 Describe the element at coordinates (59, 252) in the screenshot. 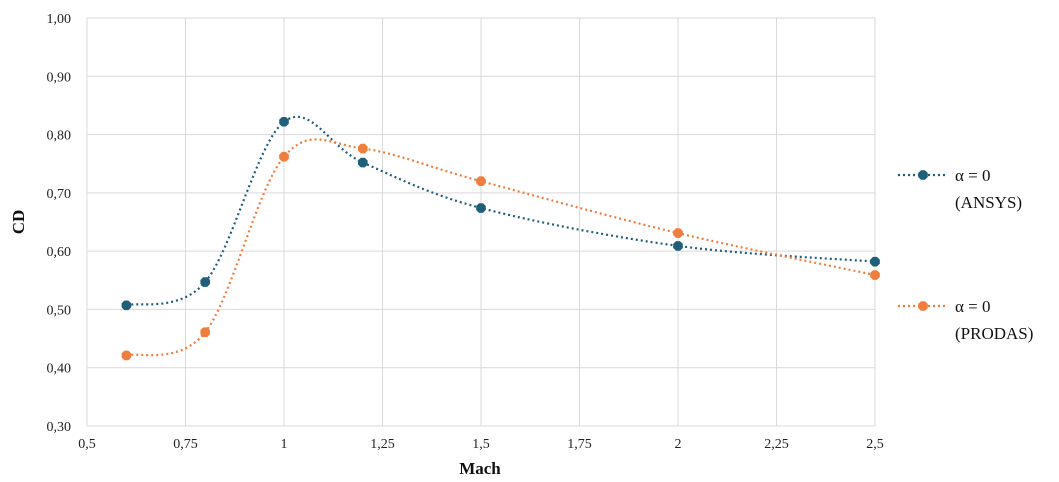

I see `y-tick-label: 0,60` at that location.